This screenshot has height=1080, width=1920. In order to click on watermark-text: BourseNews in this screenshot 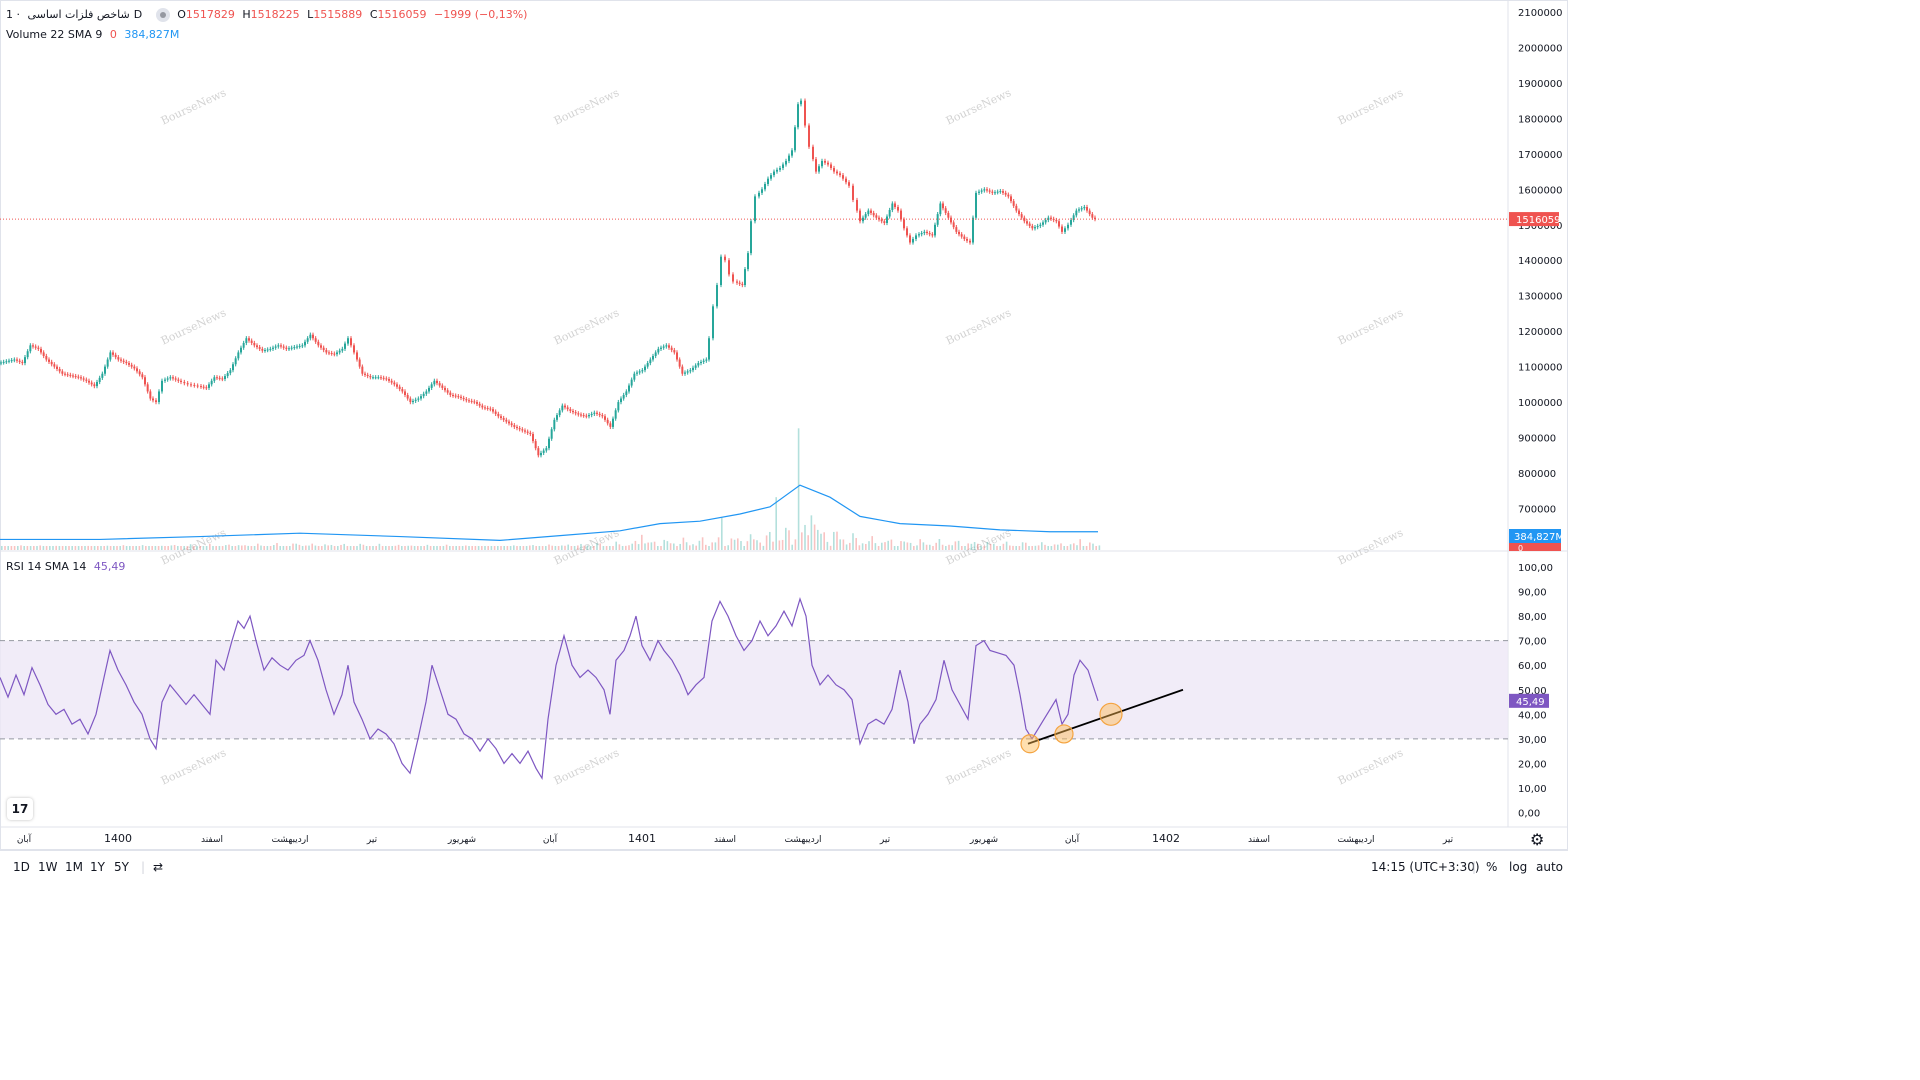, I will do `click(194, 767)`.